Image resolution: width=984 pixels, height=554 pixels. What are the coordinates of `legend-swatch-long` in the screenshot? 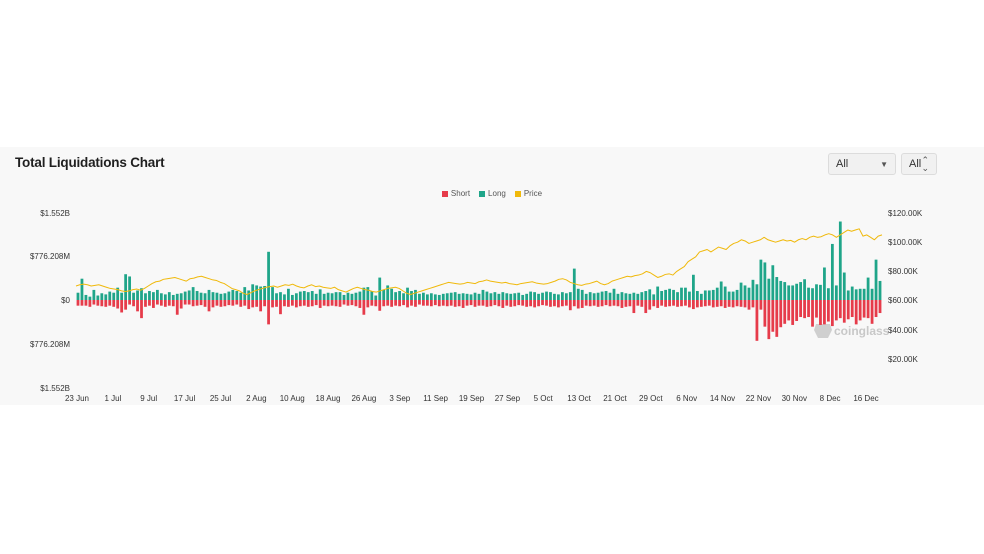 It's located at (482, 193).